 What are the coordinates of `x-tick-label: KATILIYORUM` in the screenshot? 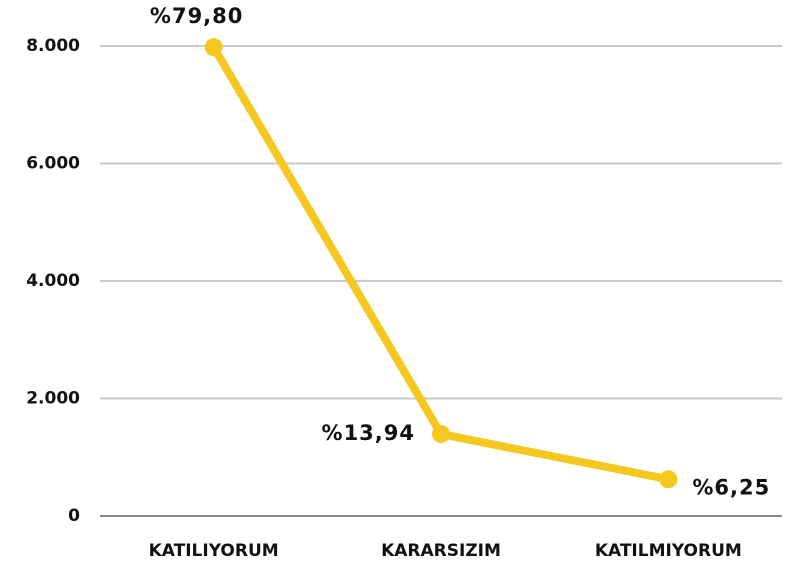 It's located at (214, 551).